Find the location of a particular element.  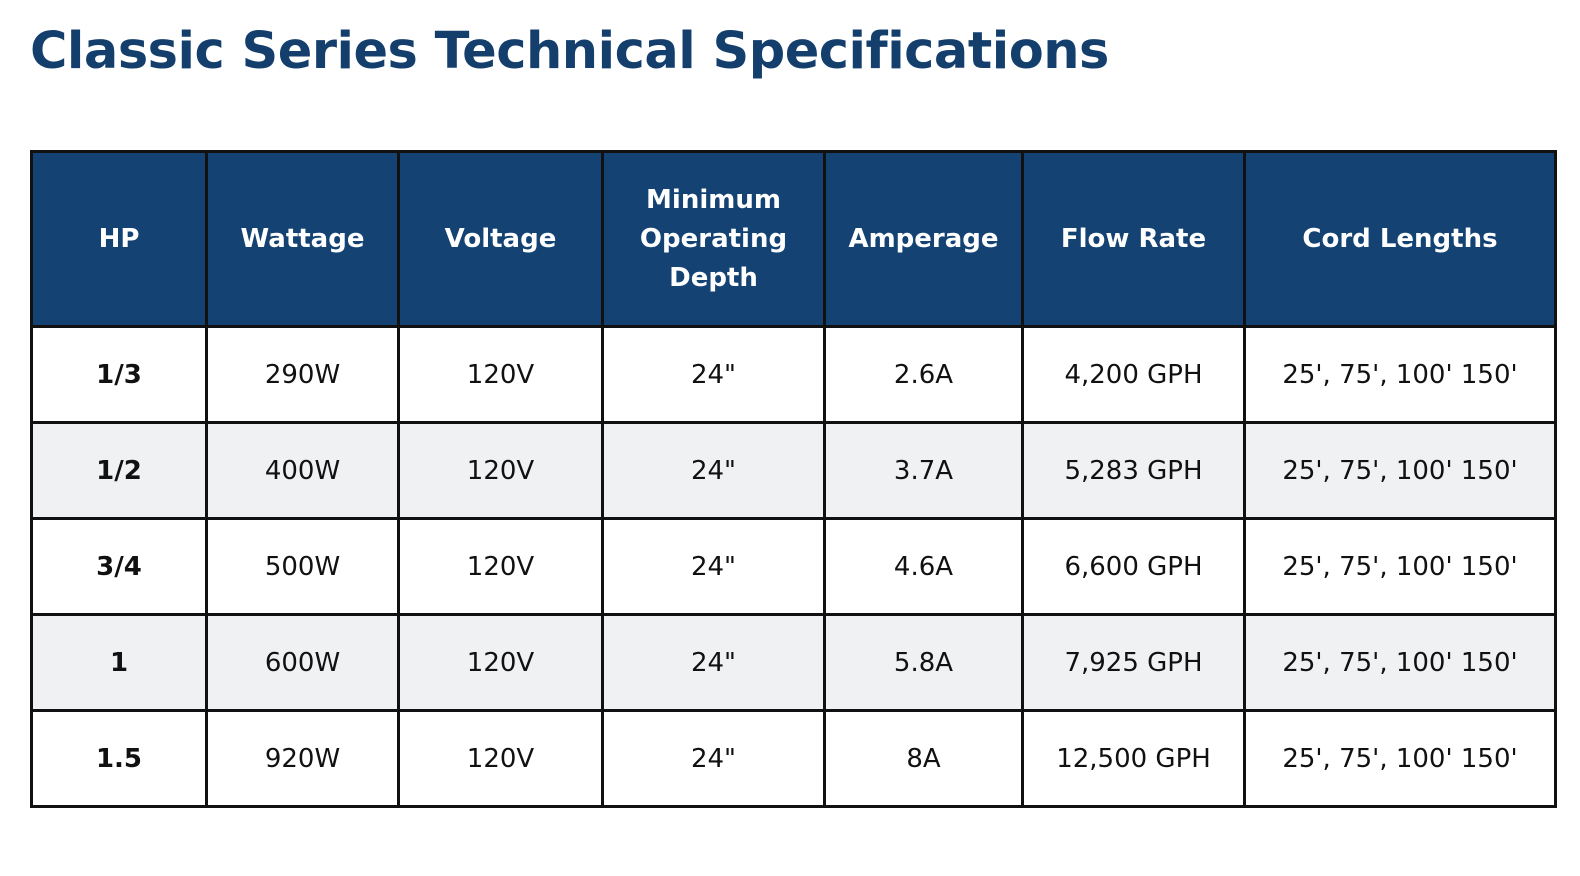

header-min-operating-depth: Minimum Operating Depth is located at coordinates (713, 239).